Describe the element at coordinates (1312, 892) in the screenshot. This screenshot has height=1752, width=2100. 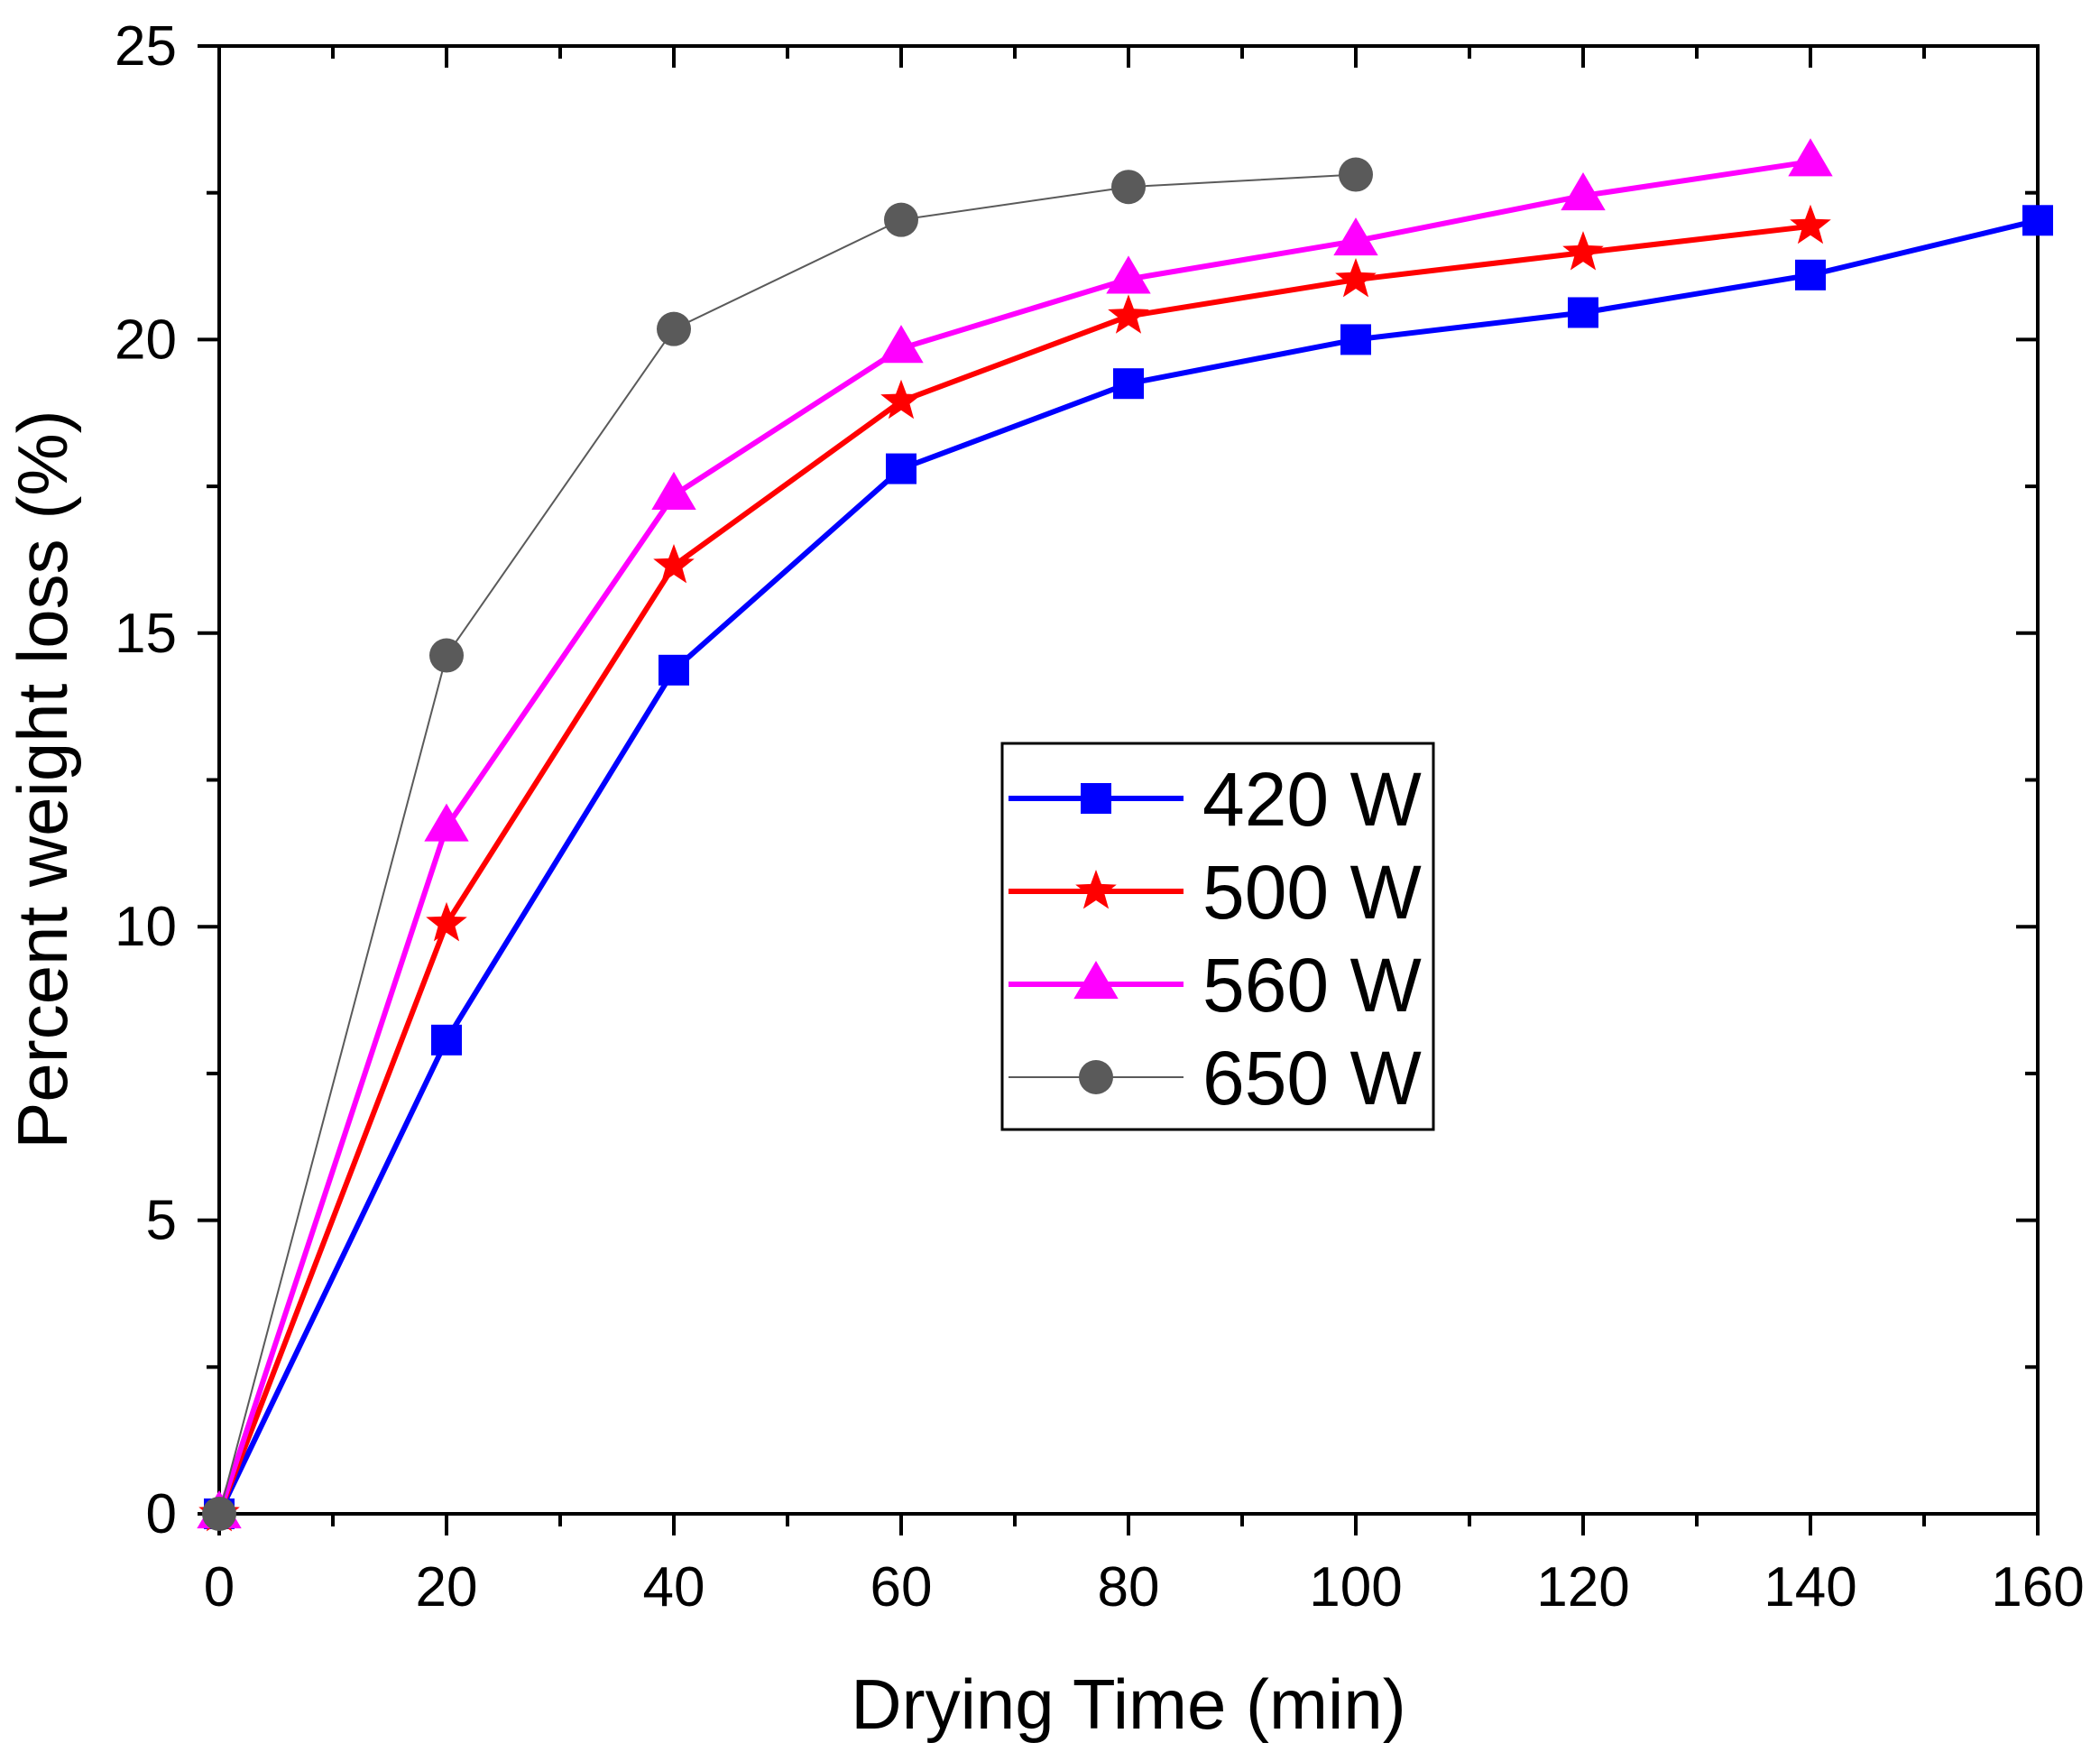
I see `legend-label: 500 W` at that location.